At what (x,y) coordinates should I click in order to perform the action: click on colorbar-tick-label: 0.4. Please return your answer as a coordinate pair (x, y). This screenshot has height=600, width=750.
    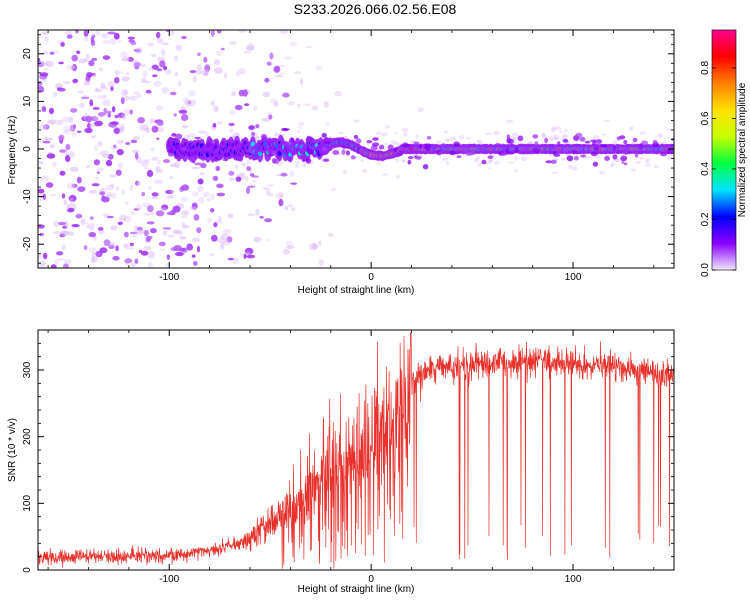
    Looking at the image, I should click on (705, 169).